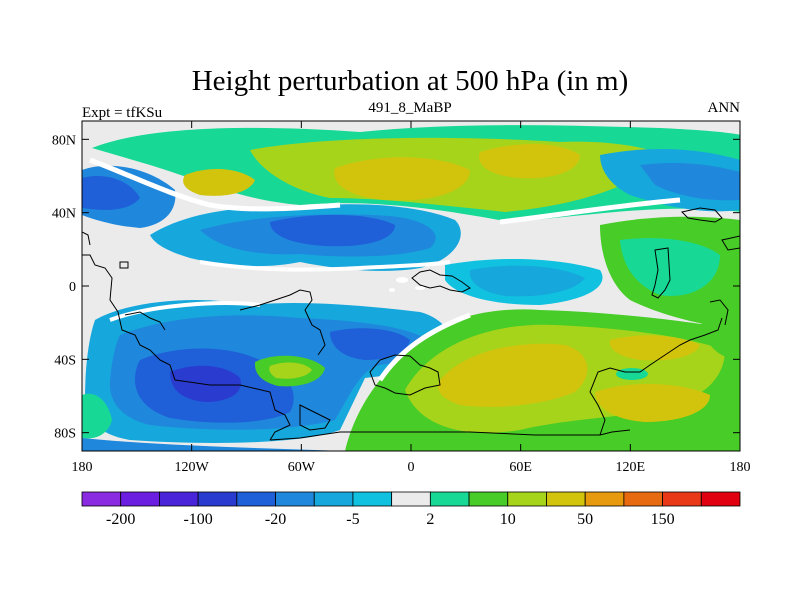 The height and width of the screenshot is (600, 800). Describe the element at coordinates (302, 467) in the screenshot. I see `x-tick-label: 60W` at that location.